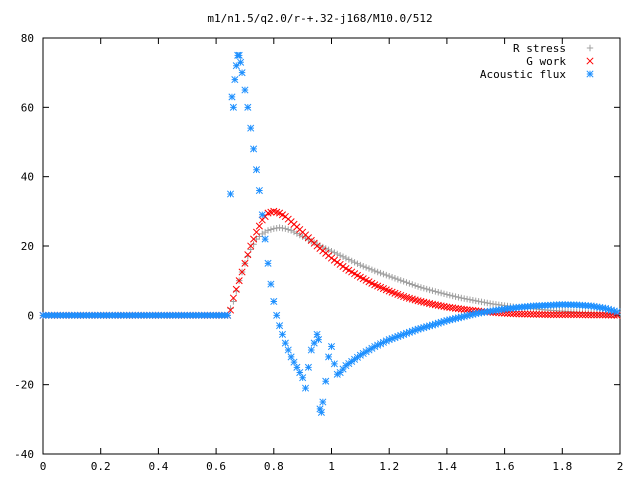 The image size is (640, 480). I want to click on legend-marker, so click(590, 61).